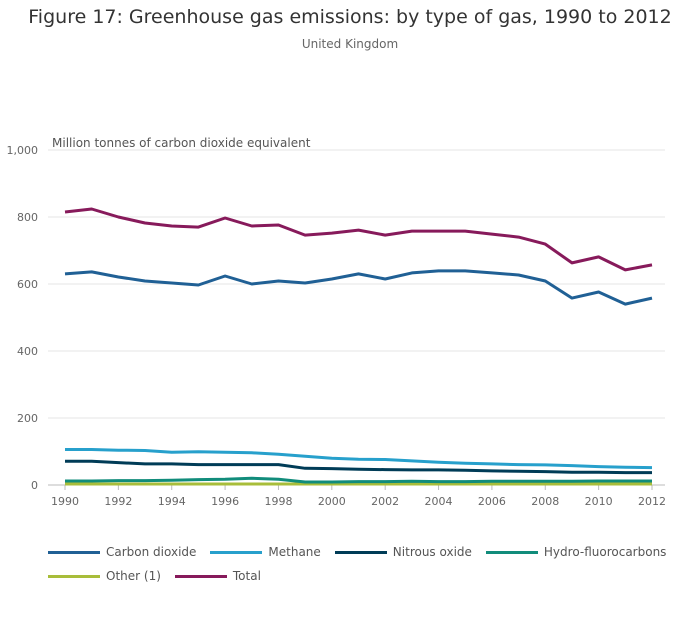 The width and height of the screenshot is (700, 635). I want to click on legend-item: Other (1), so click(104, 576).